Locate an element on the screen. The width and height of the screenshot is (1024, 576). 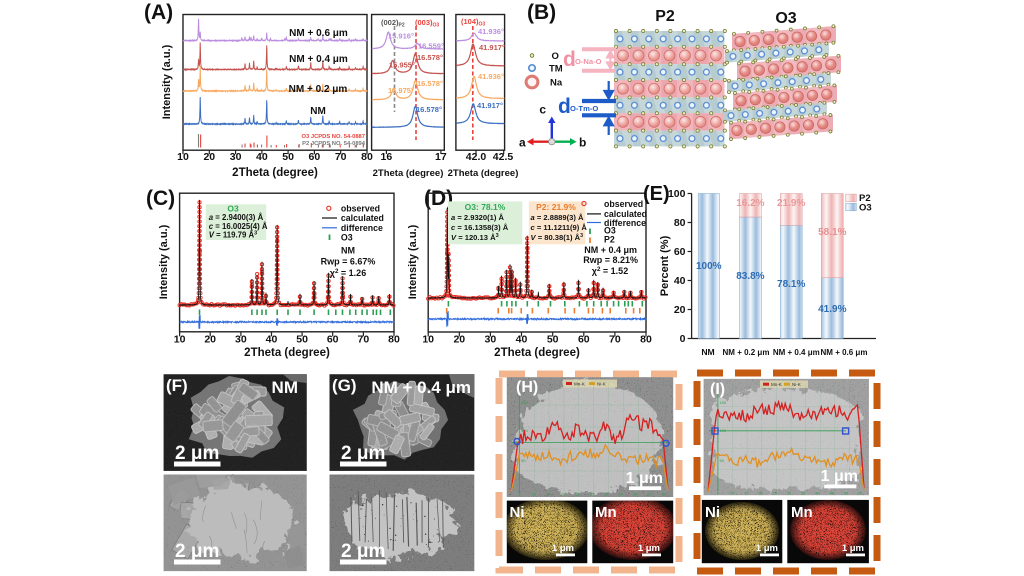
svg-text: Percent (%) is located at coordinates (665, 265).